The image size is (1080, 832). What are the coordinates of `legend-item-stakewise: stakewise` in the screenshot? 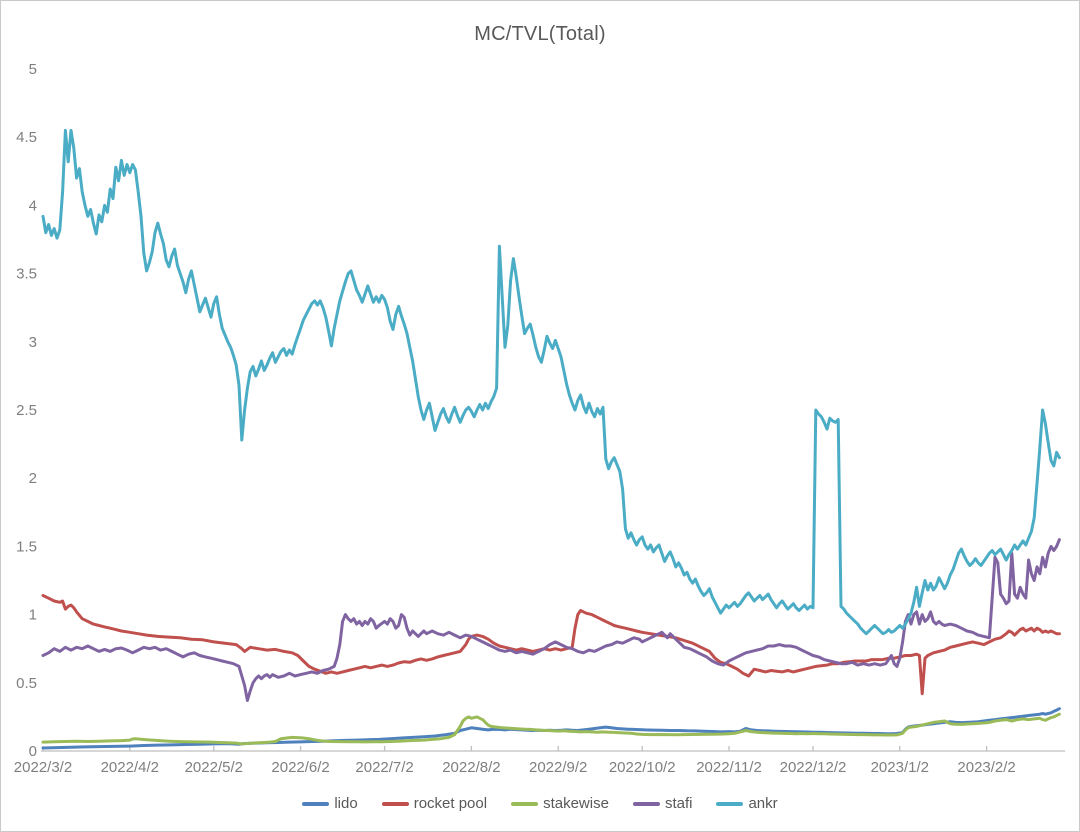 It's located at (560, 803).